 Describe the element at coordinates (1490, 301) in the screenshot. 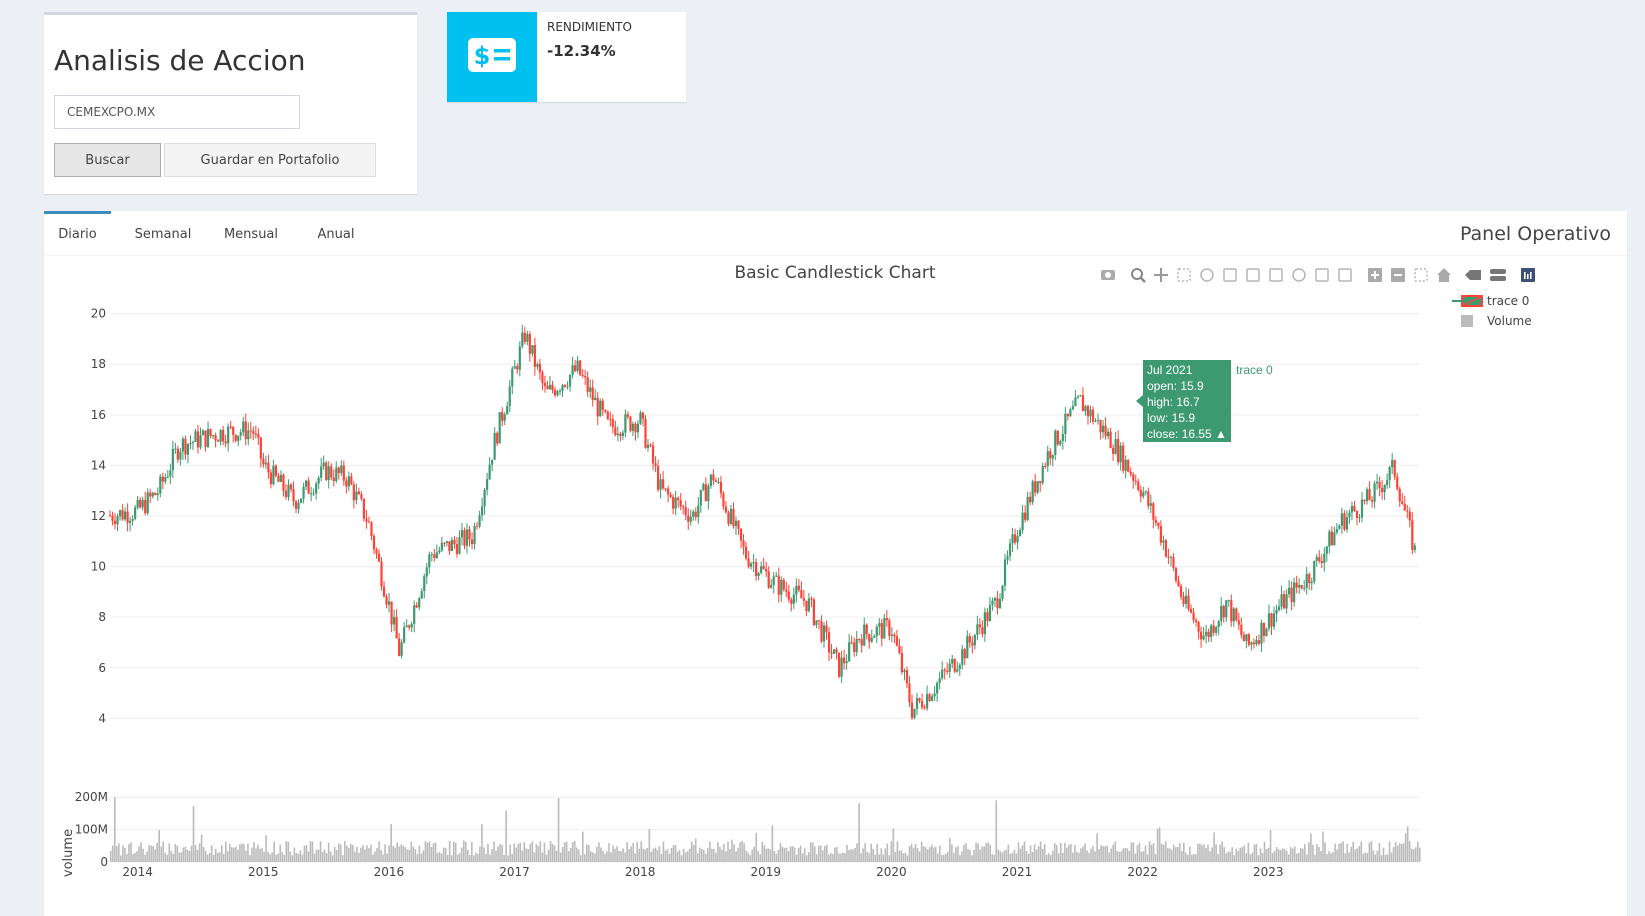

I see `legend-item-trace0: trace 0` at that location.